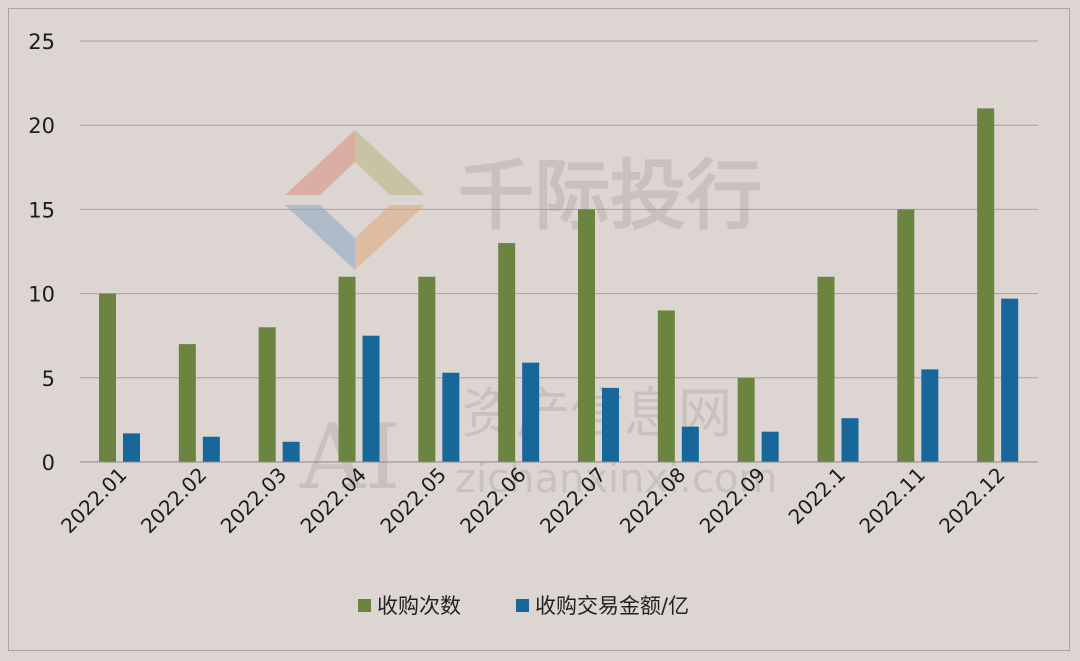  What do you see at coordinates (610, 195) in the screenshot?
I see `watermark-brand: 千际投行` at bounding box center [610, 195].